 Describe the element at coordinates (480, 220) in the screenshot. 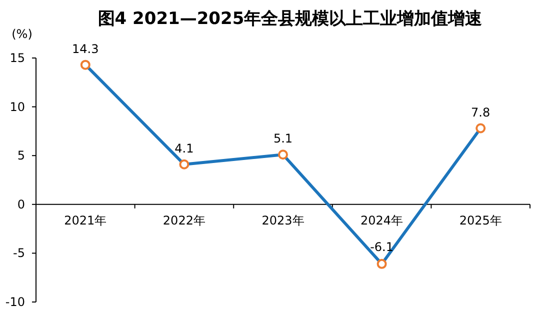

I see `x-tick-label: 2025年` at that location.